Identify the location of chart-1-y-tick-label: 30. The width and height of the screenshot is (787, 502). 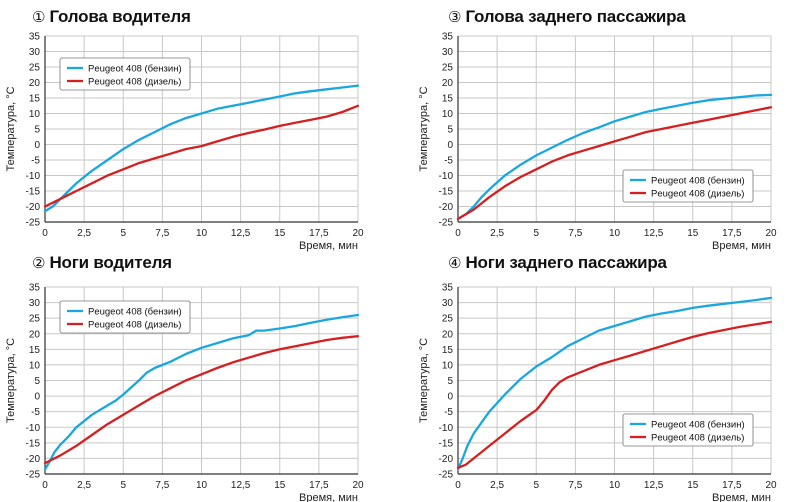
(35, 52).